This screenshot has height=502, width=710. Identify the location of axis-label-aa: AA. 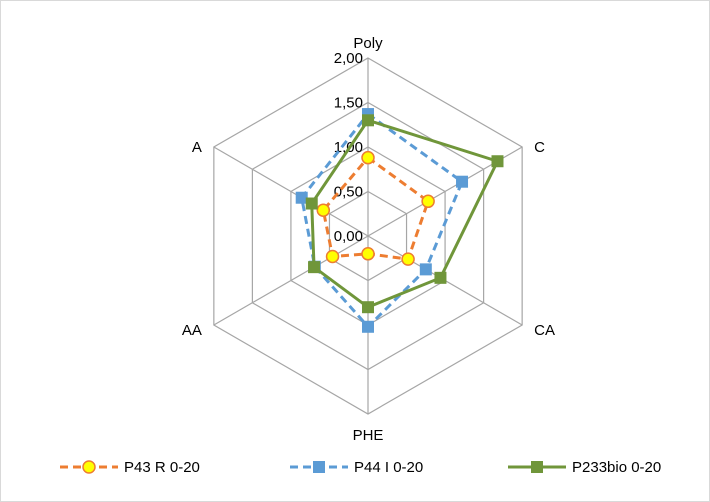
(192, 330).